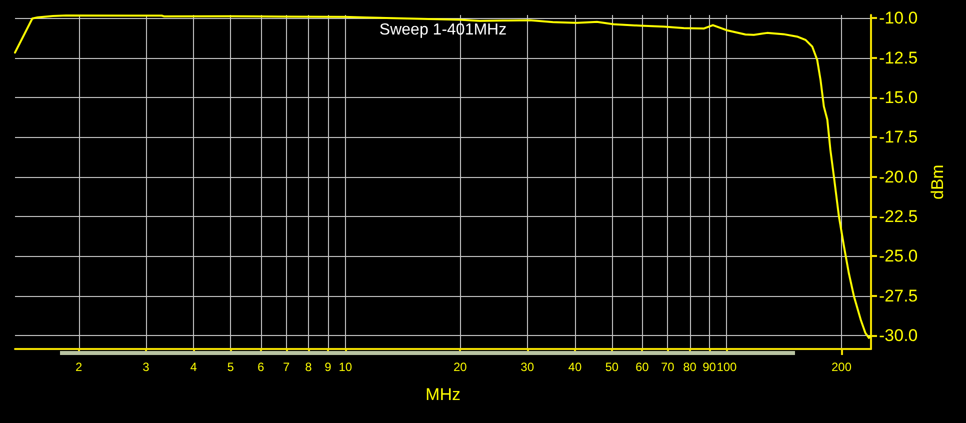  I want to click on x-tick-label: 40, so click(575, 367).